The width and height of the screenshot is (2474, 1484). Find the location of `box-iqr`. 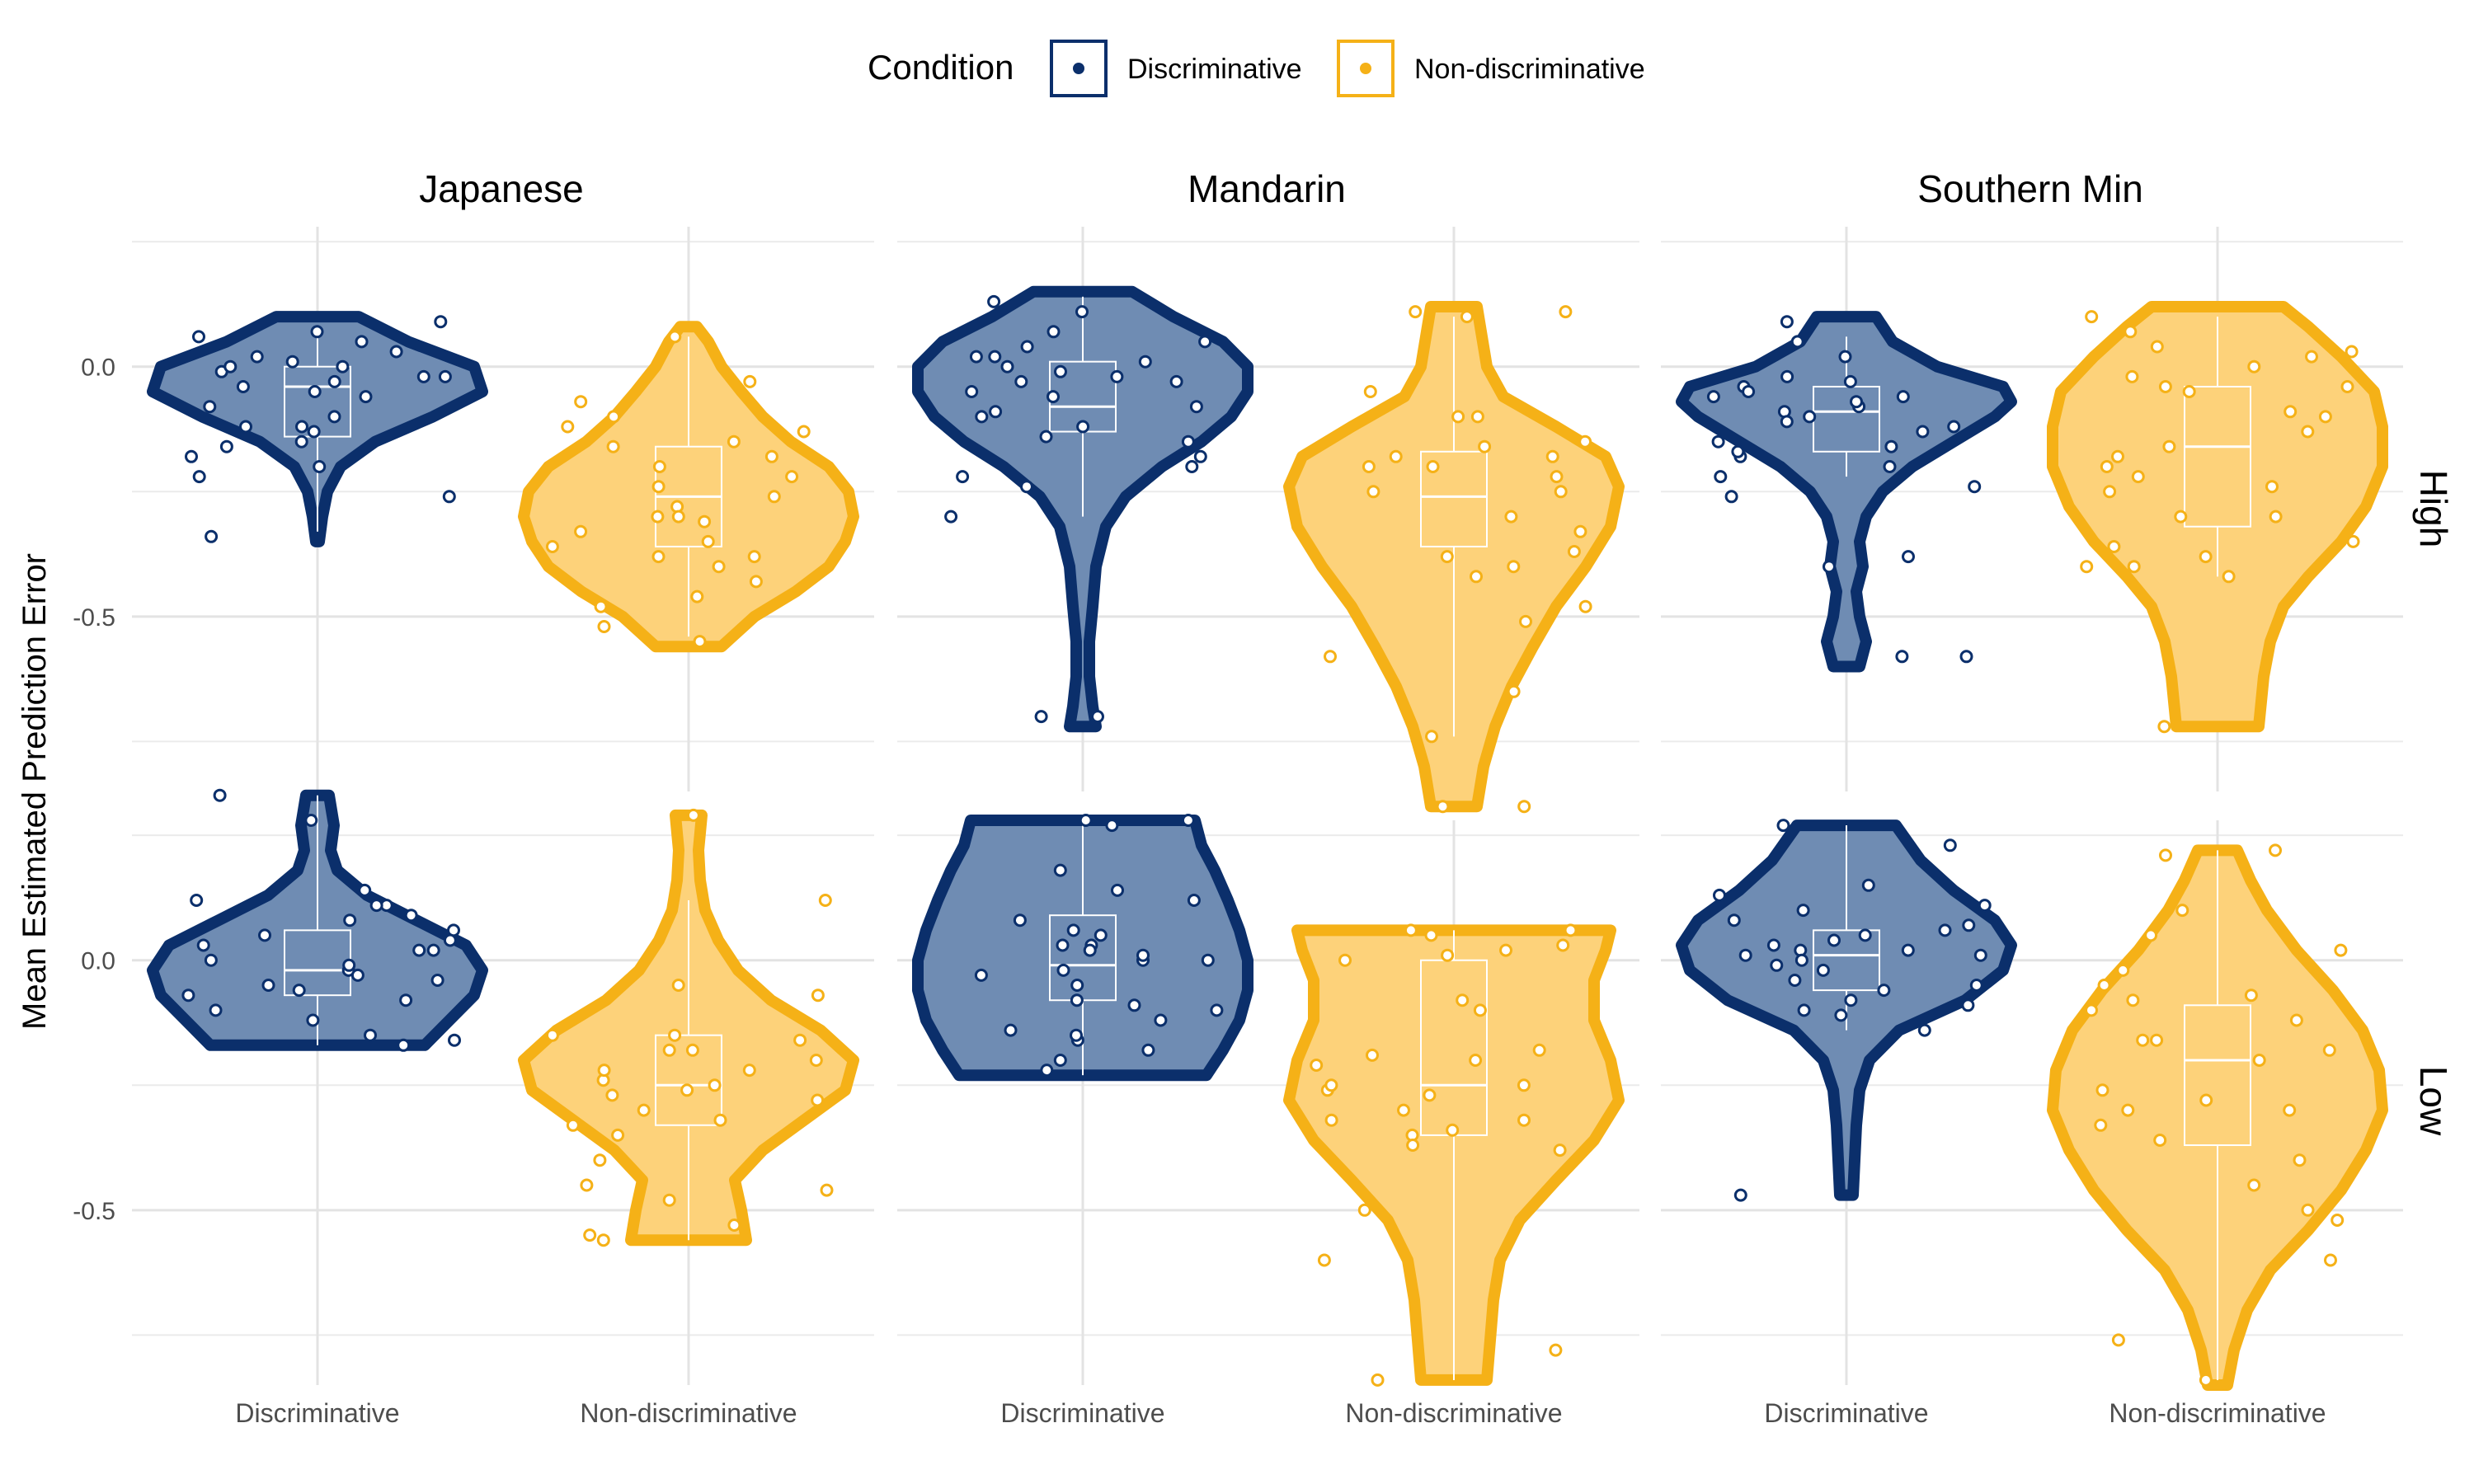

box-iqr is located at coordinates (2217, 456).